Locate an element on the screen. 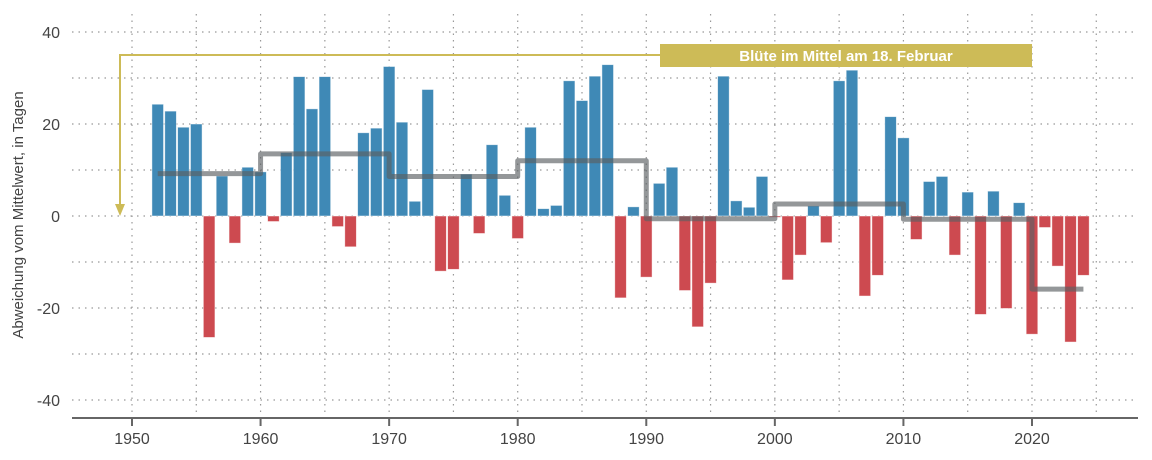 This screenshot has width=1152, height=460. bar-1978 is located at coordinates (492, 180).